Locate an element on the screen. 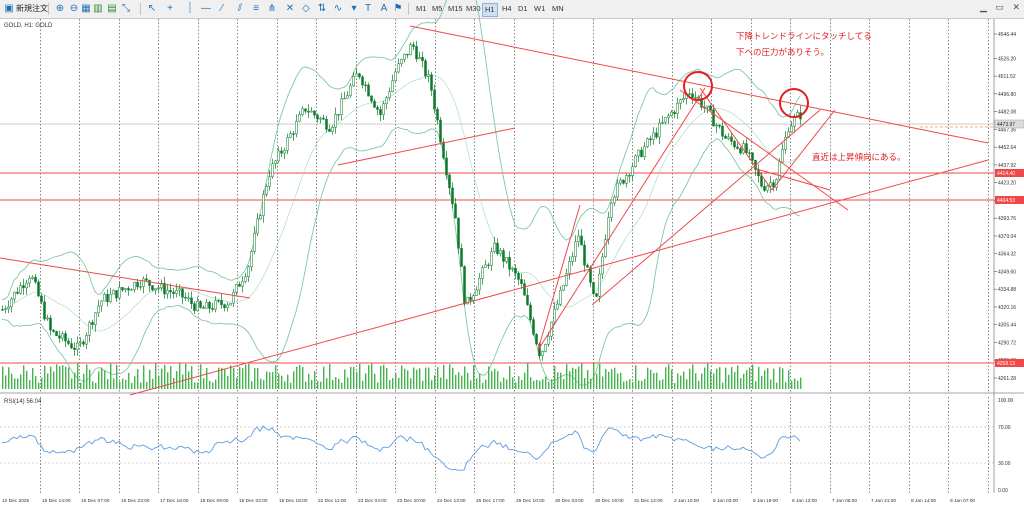  equidistant-channel-icon: ⫽ is located at coordinates (240, 8).